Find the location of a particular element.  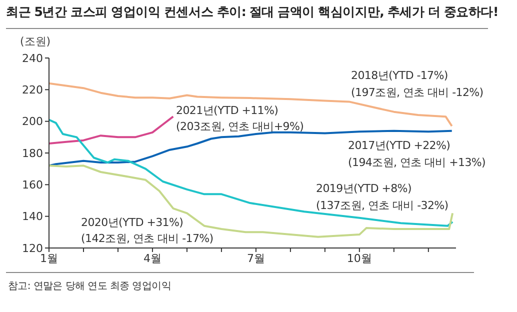

annotation: 2020년(YTD +31%) is located at coordinates (132, 222).